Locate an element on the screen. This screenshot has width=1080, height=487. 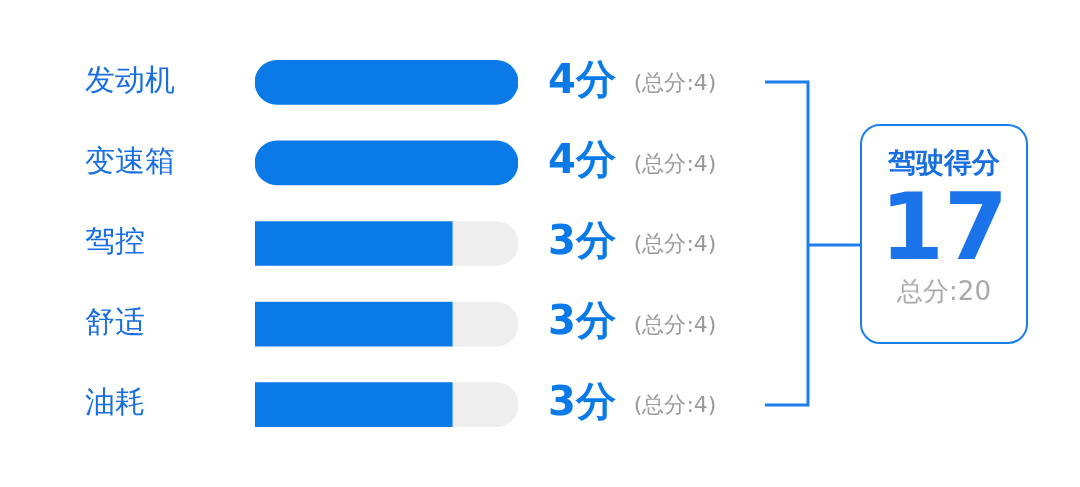
y-tick-label: 舒适 is located at coordinates (115, 321).